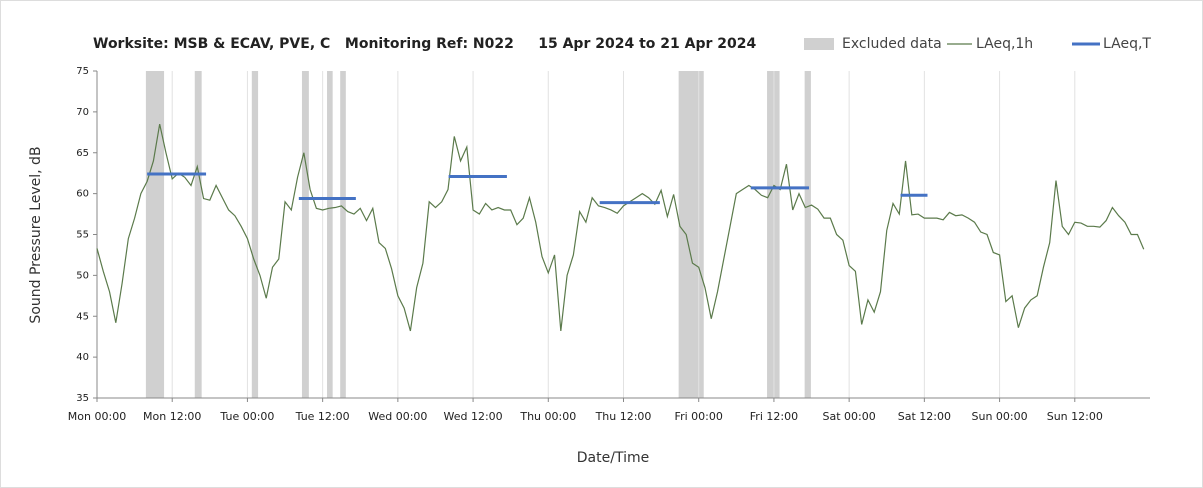 This screenshot has height=488, width=1203. Describe the element at coordinates (849, 416) in the screenshot. I see `x-tick-label: Sat 00:00` at that location.